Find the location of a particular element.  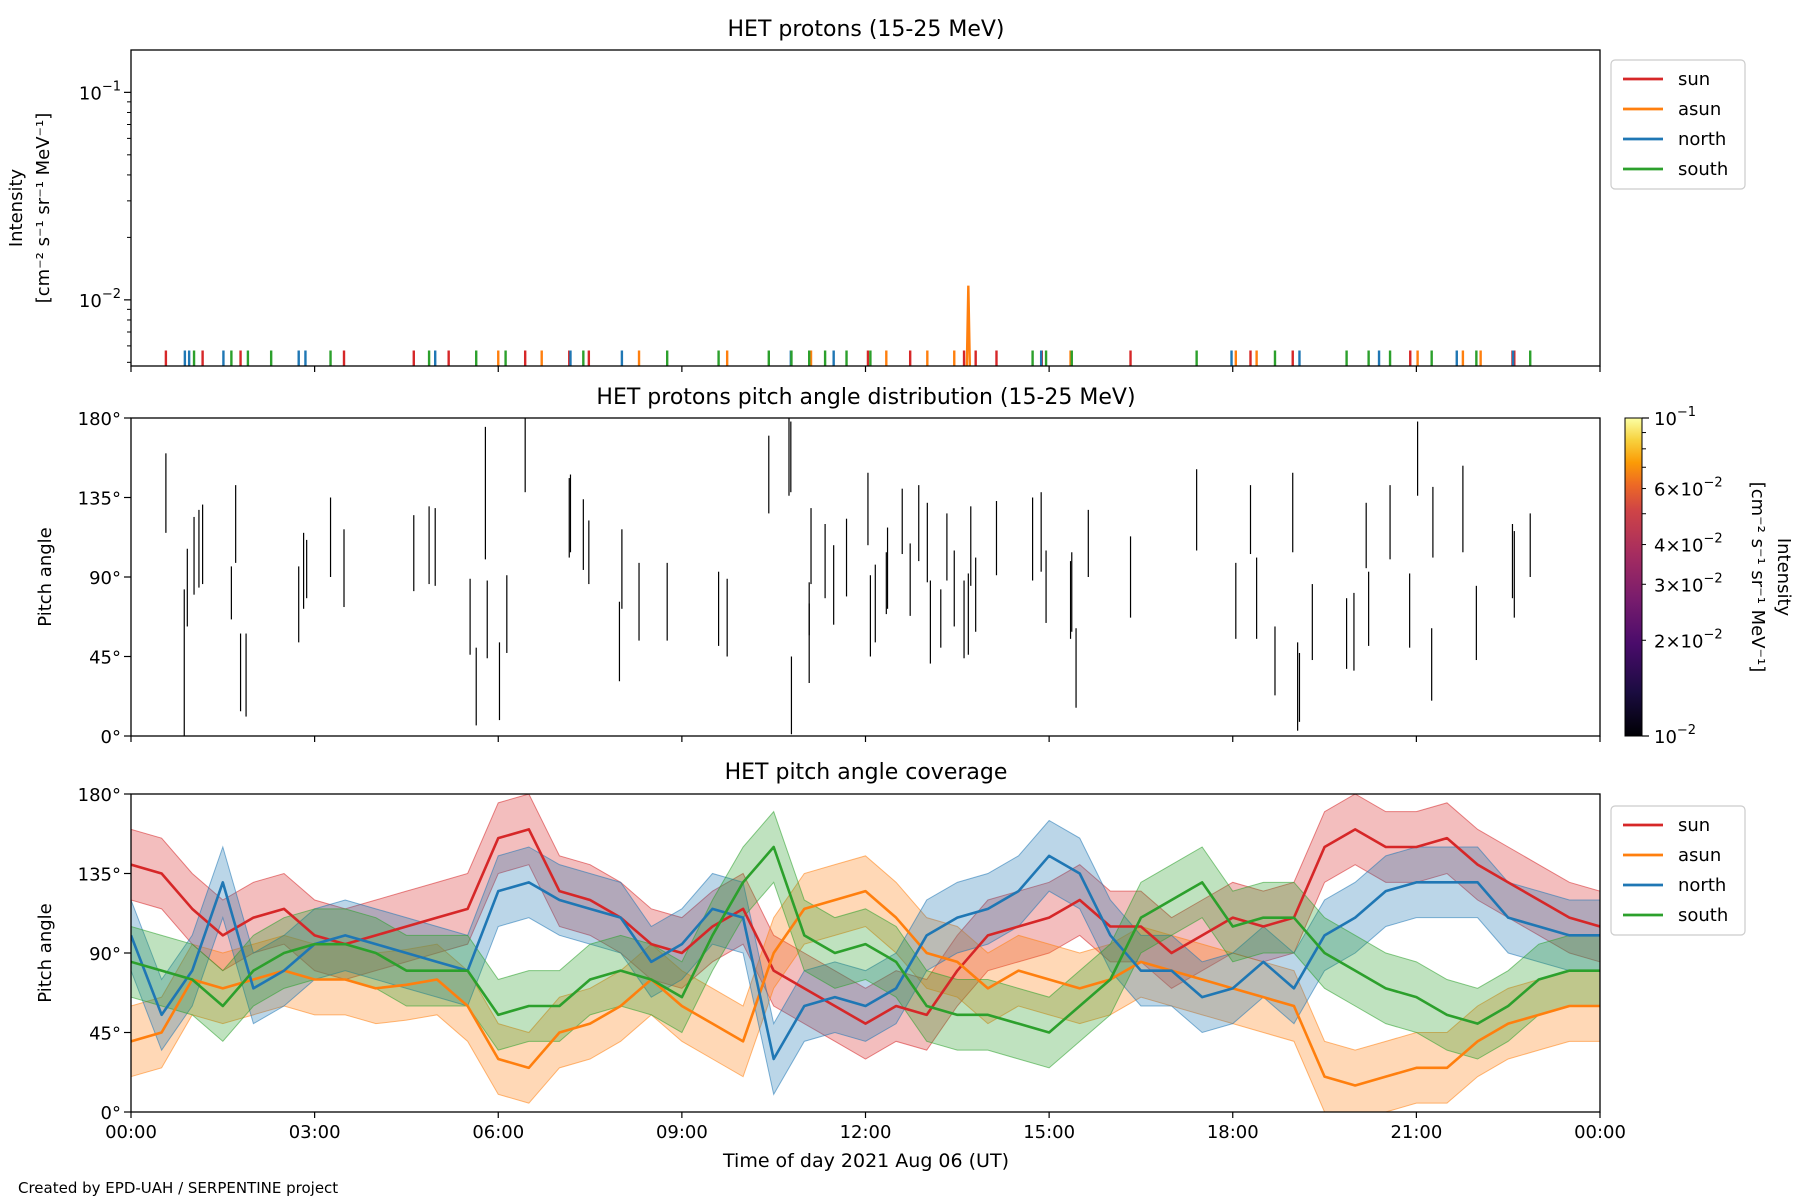

coverage-x-tick-label: 03:00 is located at coordinates (315, 1132).